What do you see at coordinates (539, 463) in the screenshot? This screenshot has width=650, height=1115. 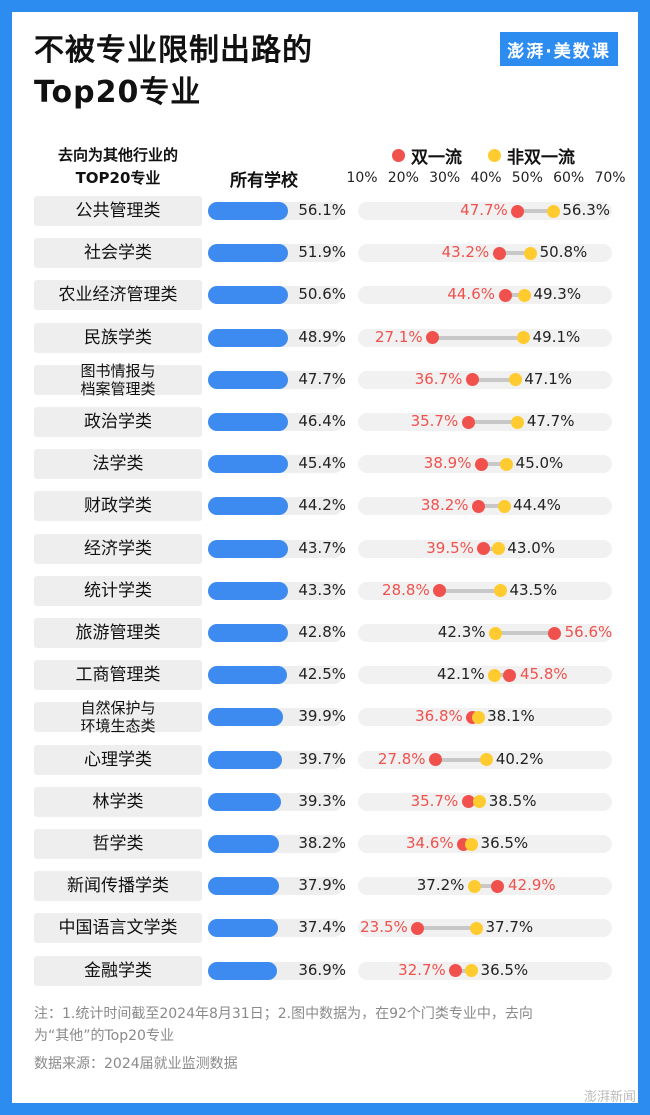 I see `value-label-non-double-first-class: 45.0%` at bounding box center [539, 463].